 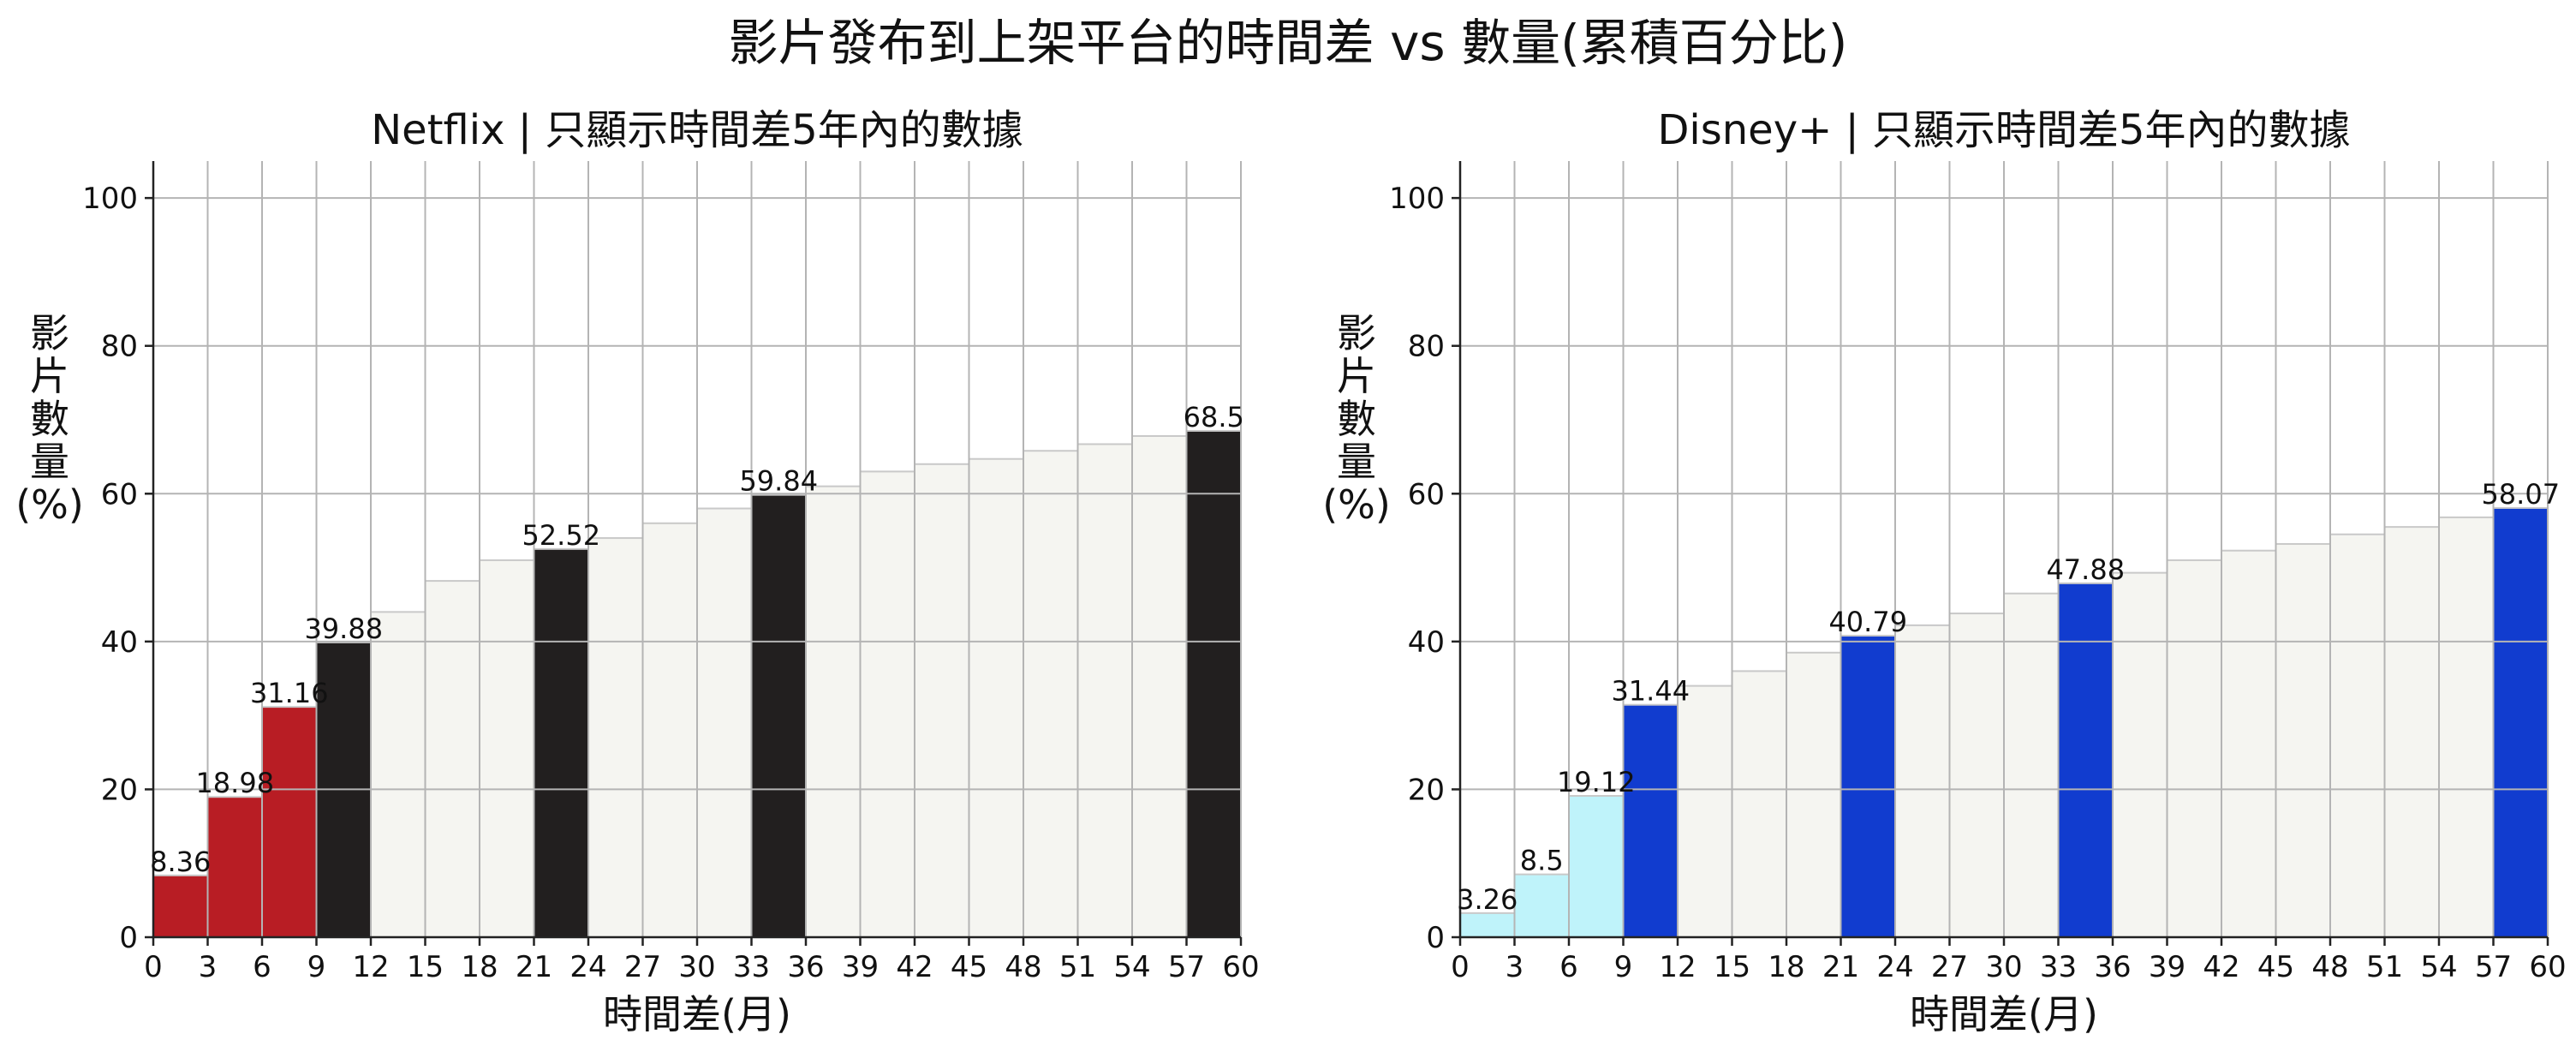 I want to click on disney-x-tick-label: 54, so click(x=2438, y=967).